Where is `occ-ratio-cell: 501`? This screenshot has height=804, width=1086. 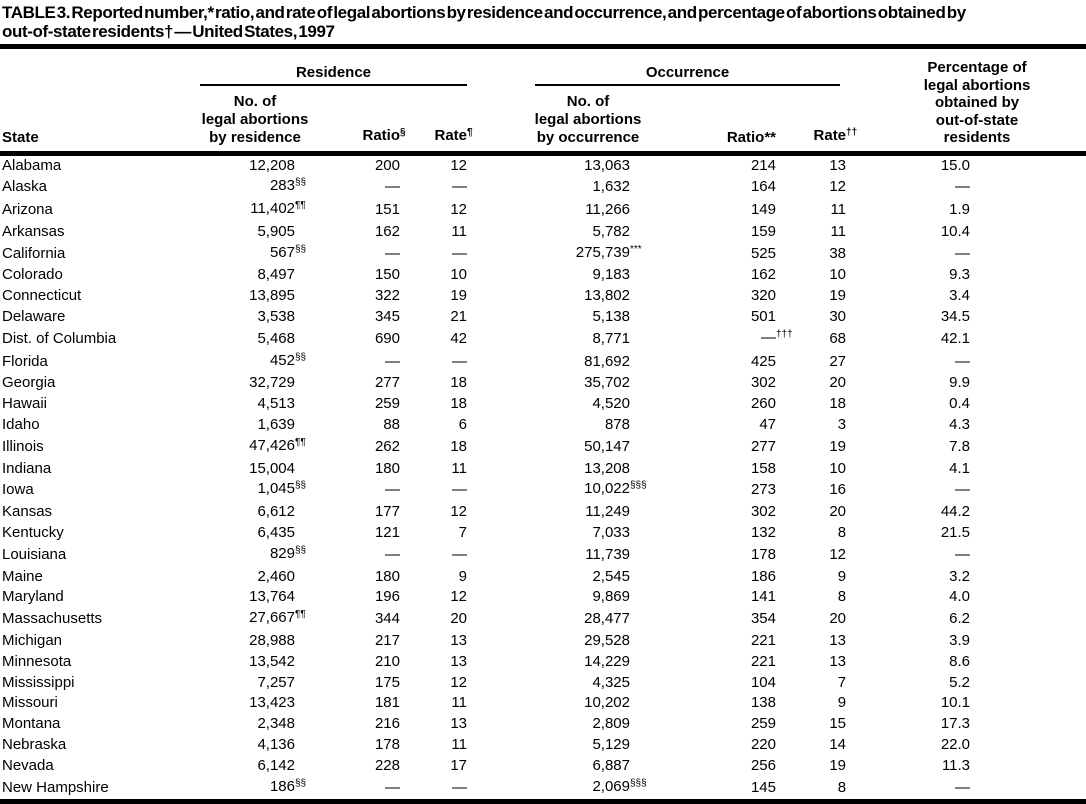 occ-ratio-cell: 501 is located at coordinates (763, 317).